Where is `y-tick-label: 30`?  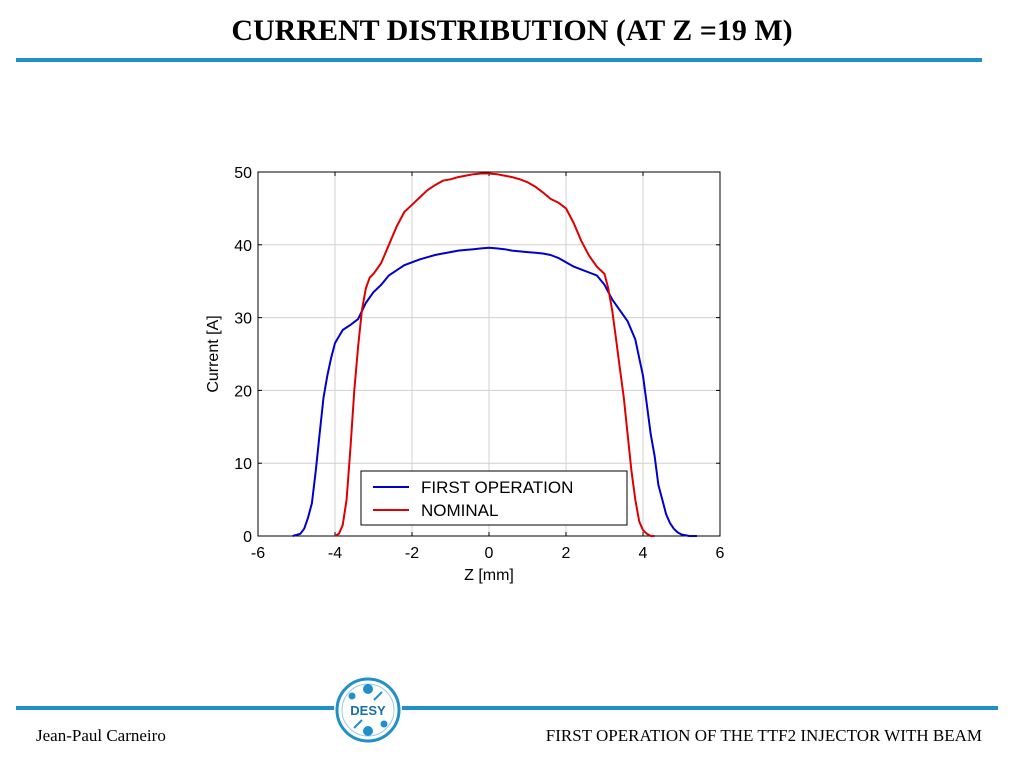
y-tick-label: 30 is located at coordinates (243, 319).